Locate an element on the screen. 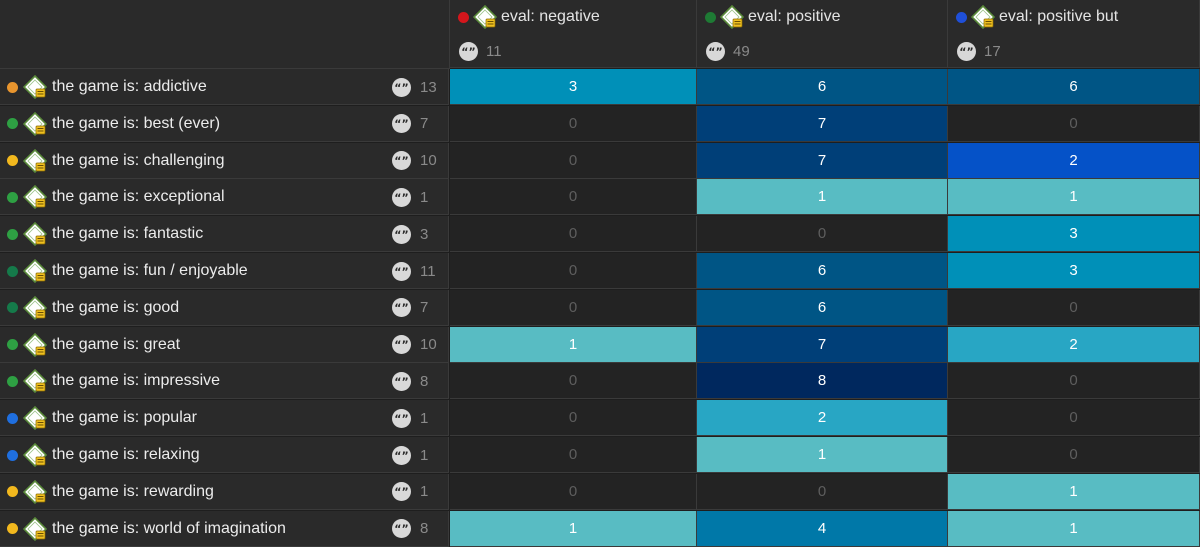 This screenshot has width=1200, height=547. row-header: the game is: fantastic “” 3 is located at coordinates (224, 234).